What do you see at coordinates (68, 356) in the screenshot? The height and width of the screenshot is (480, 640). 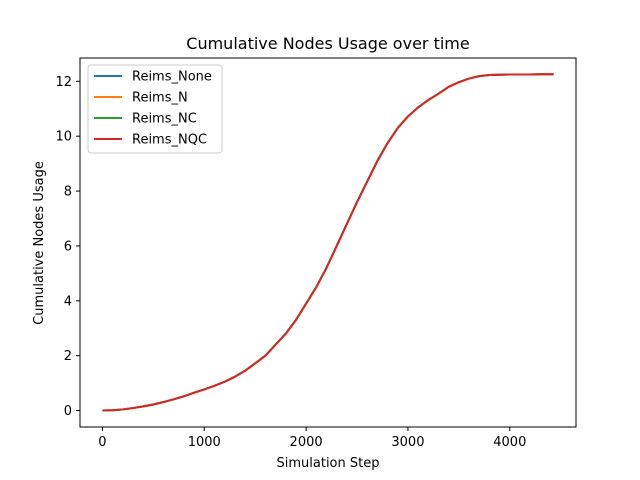 I see `y-tick-label: 2` at bounding box center [68, 356].